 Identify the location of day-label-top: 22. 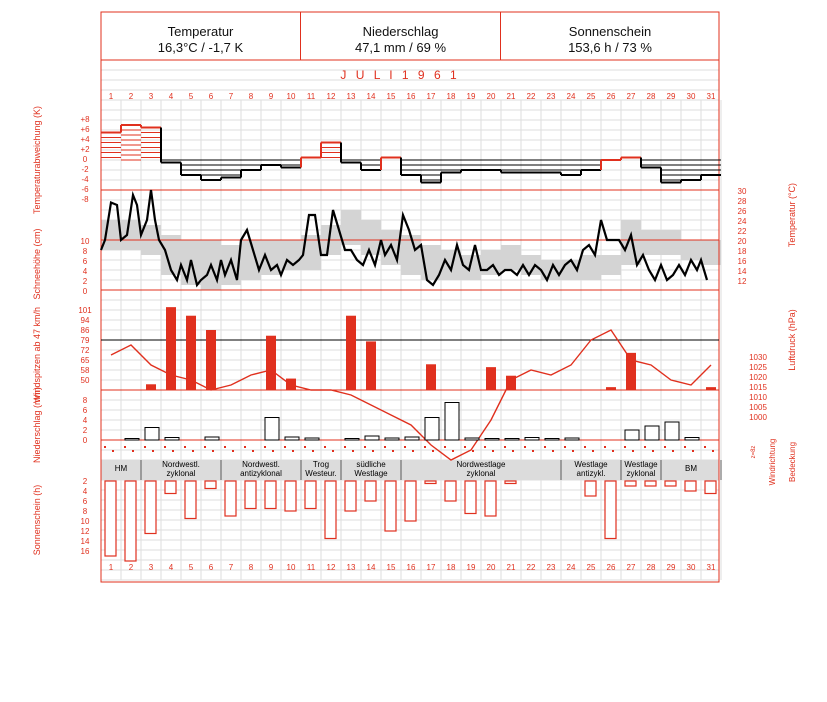
(531, 96).